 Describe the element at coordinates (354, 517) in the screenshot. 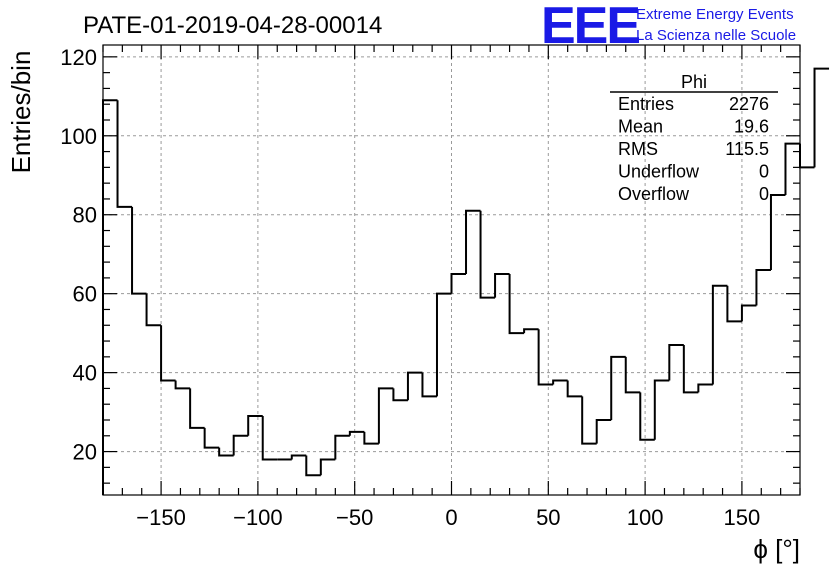

I see `x-tick-label: −50` at that location.